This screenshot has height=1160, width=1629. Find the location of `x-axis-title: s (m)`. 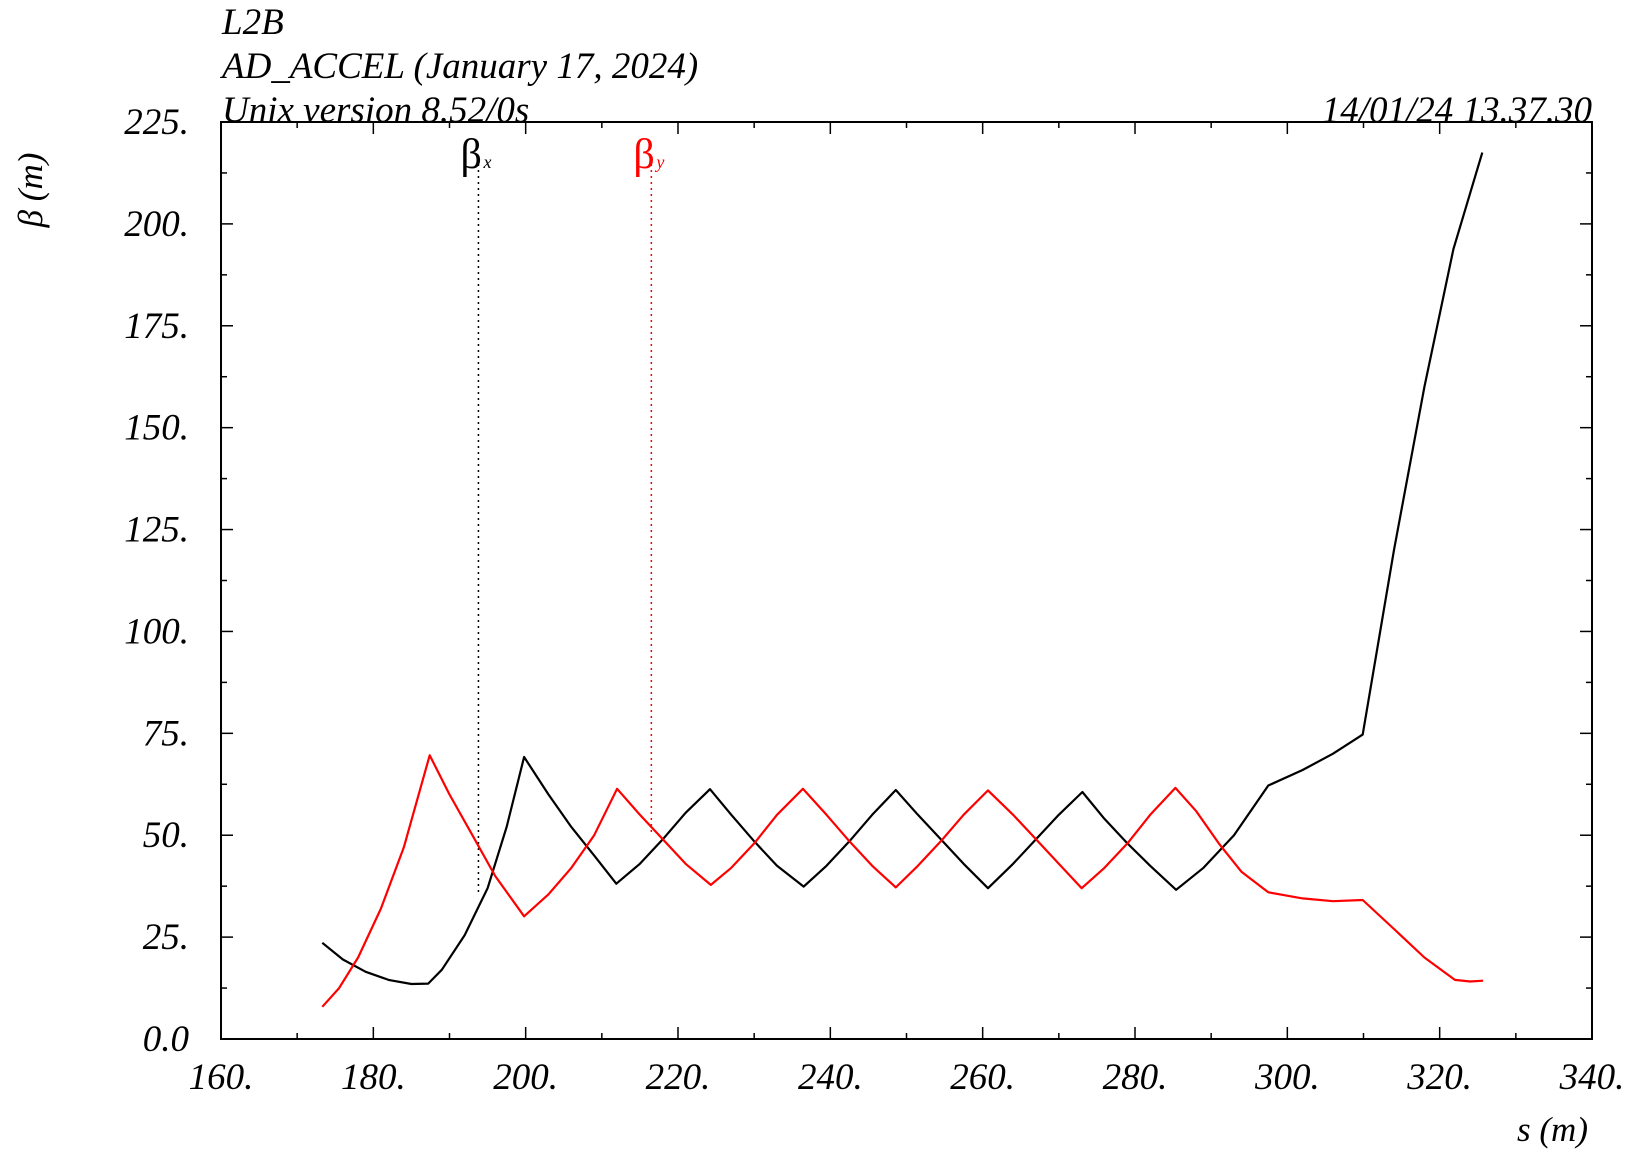

x-axis-title: s (m) is located at coordinates (1552, 1129).